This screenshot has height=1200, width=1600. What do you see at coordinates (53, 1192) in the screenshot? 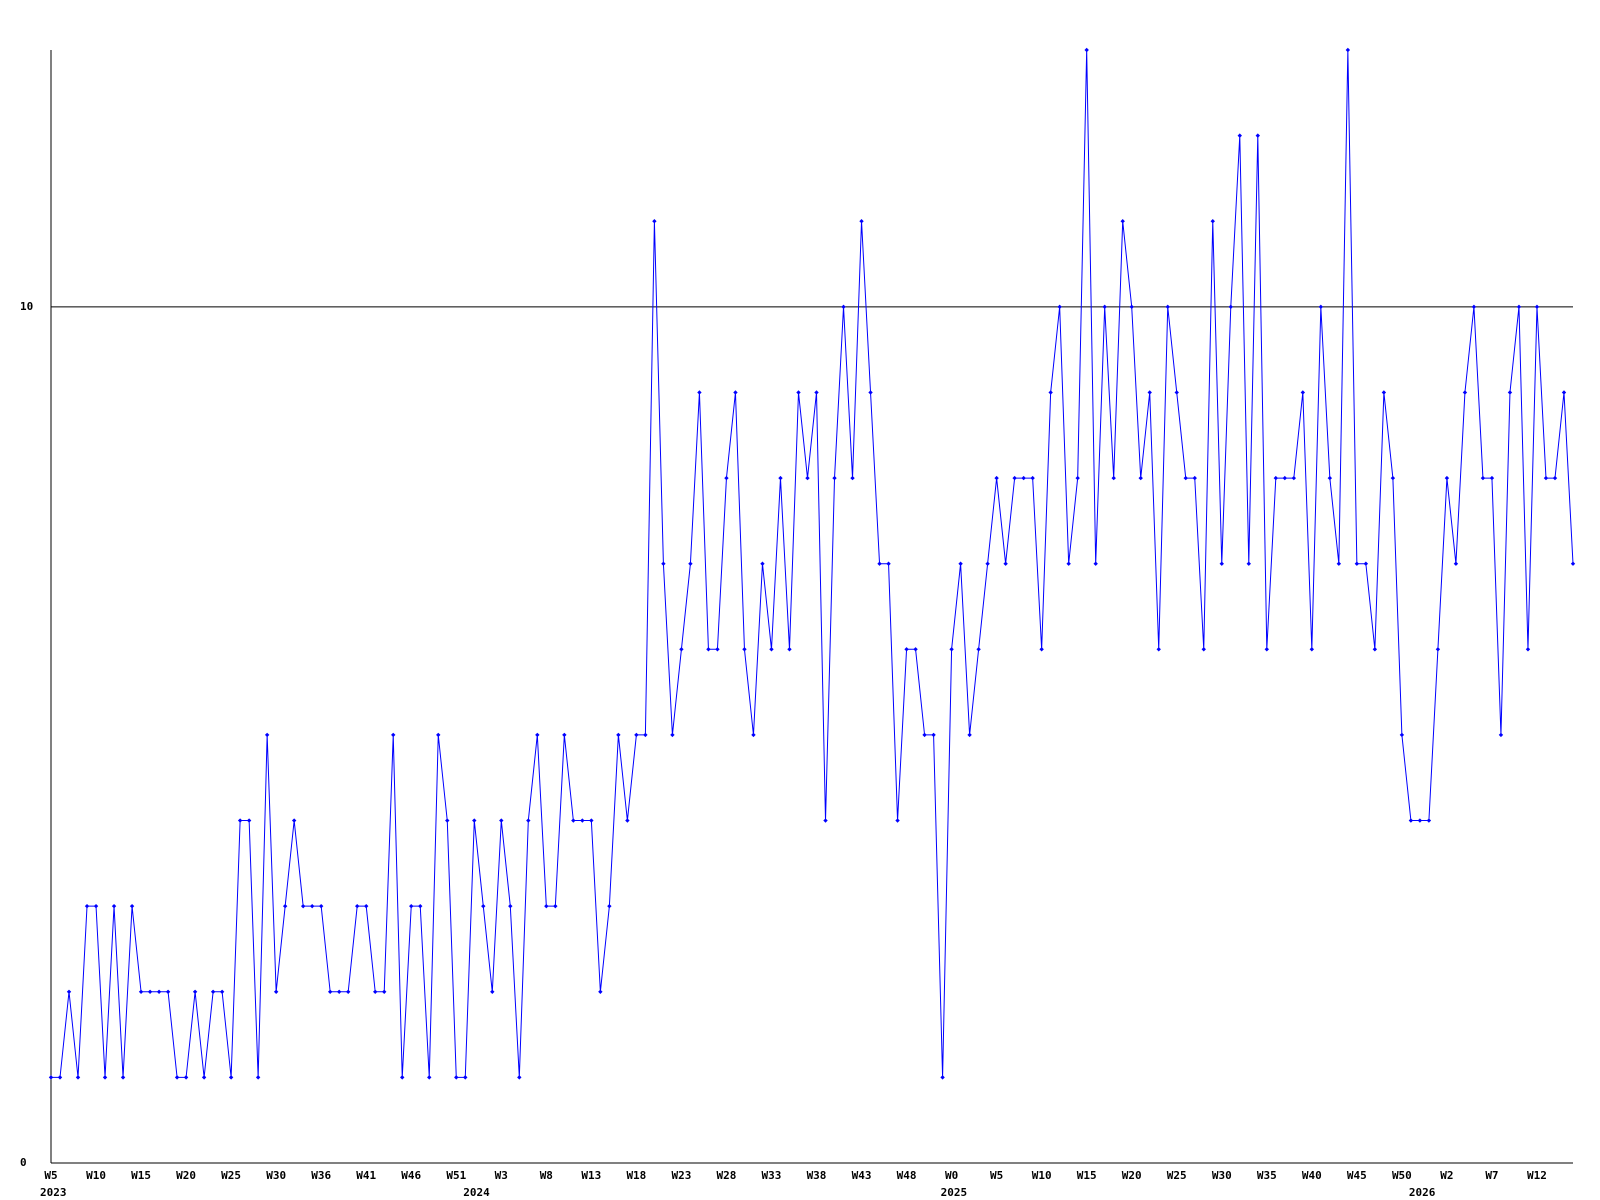
I see `x-year-label: 2023` at bounding box center [53, 1192].